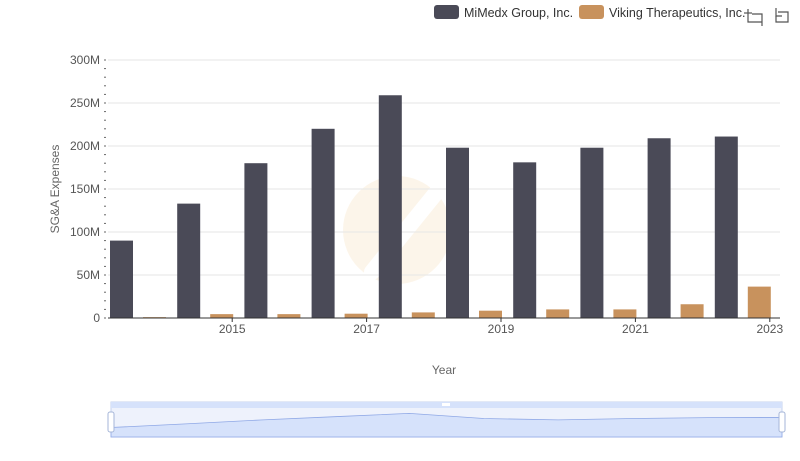 This screenshot has height=461, width=800. Describe the element at coordinates (625, 313) in the screenshot. I see `bar-viking-2021` at that location.